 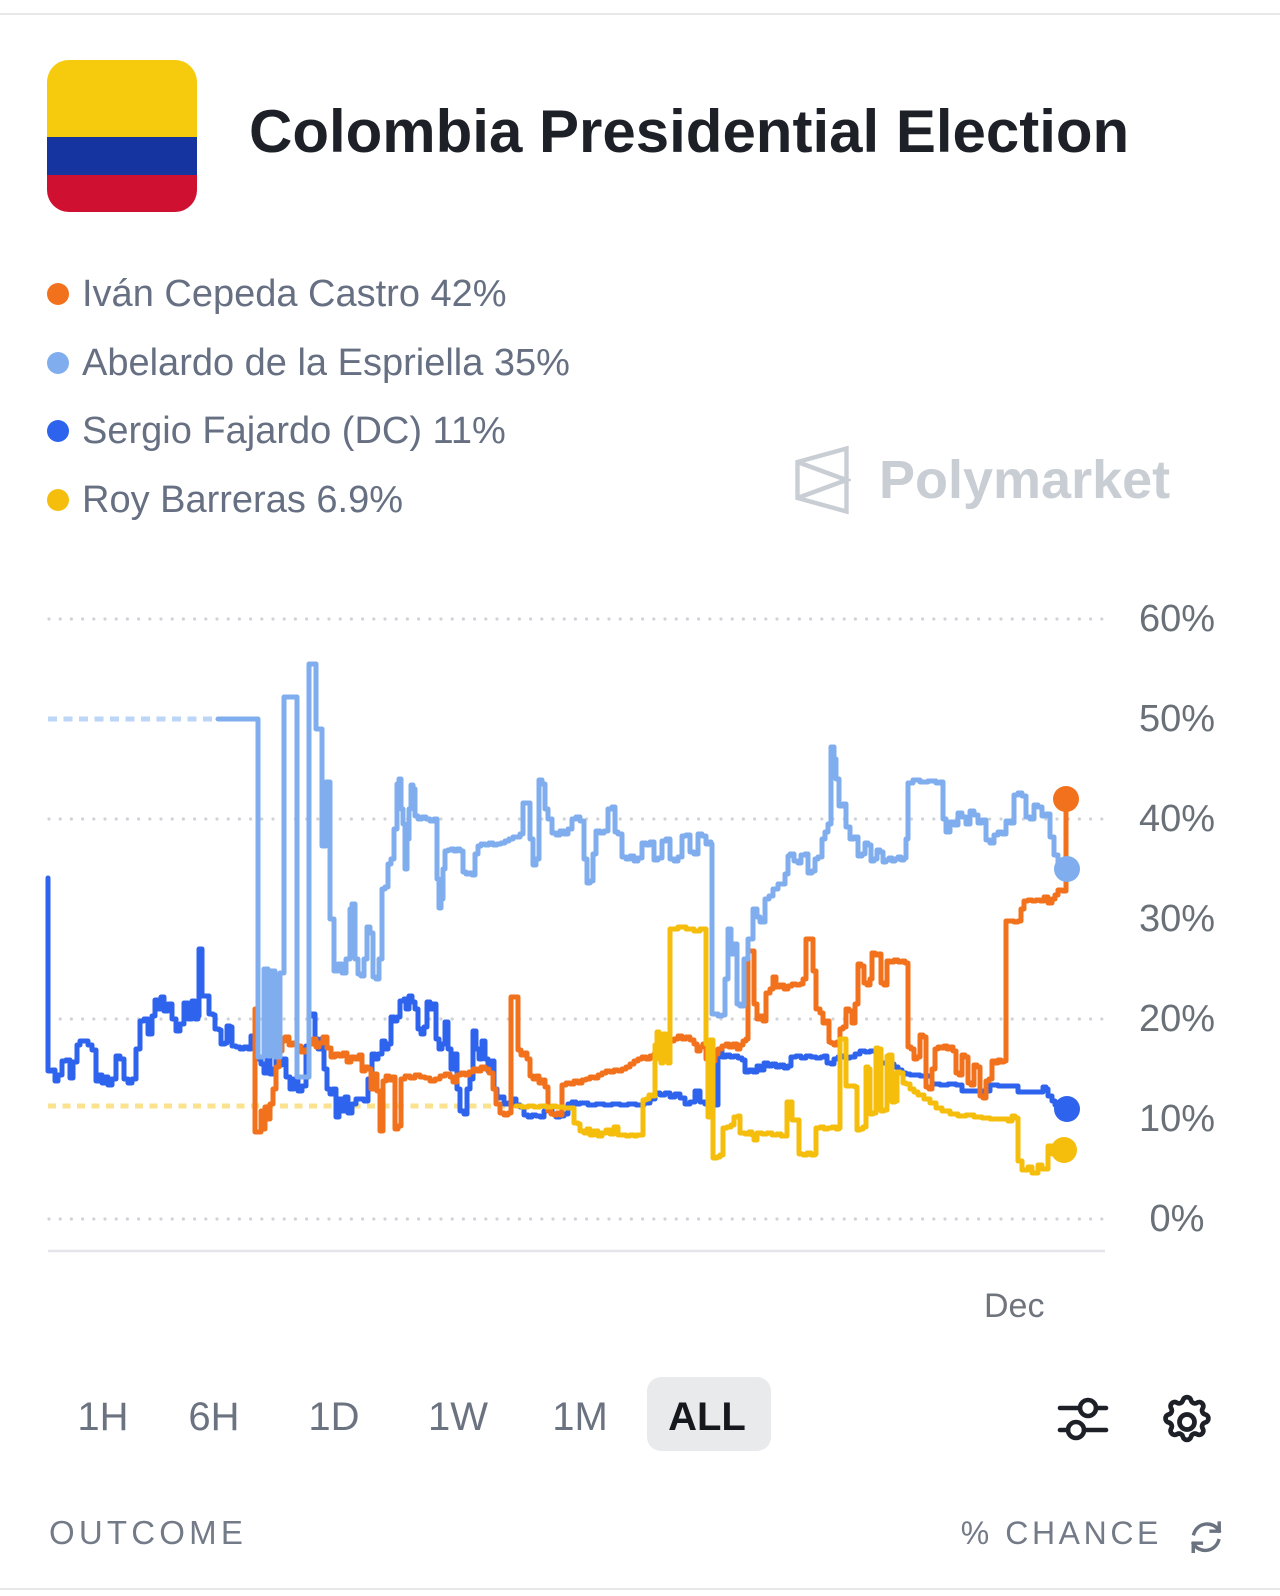 What do you see at coordinates (1177, 1019) in the screenshot?
I see `svg-text: 20%` at bounding box center [1177, 1019].